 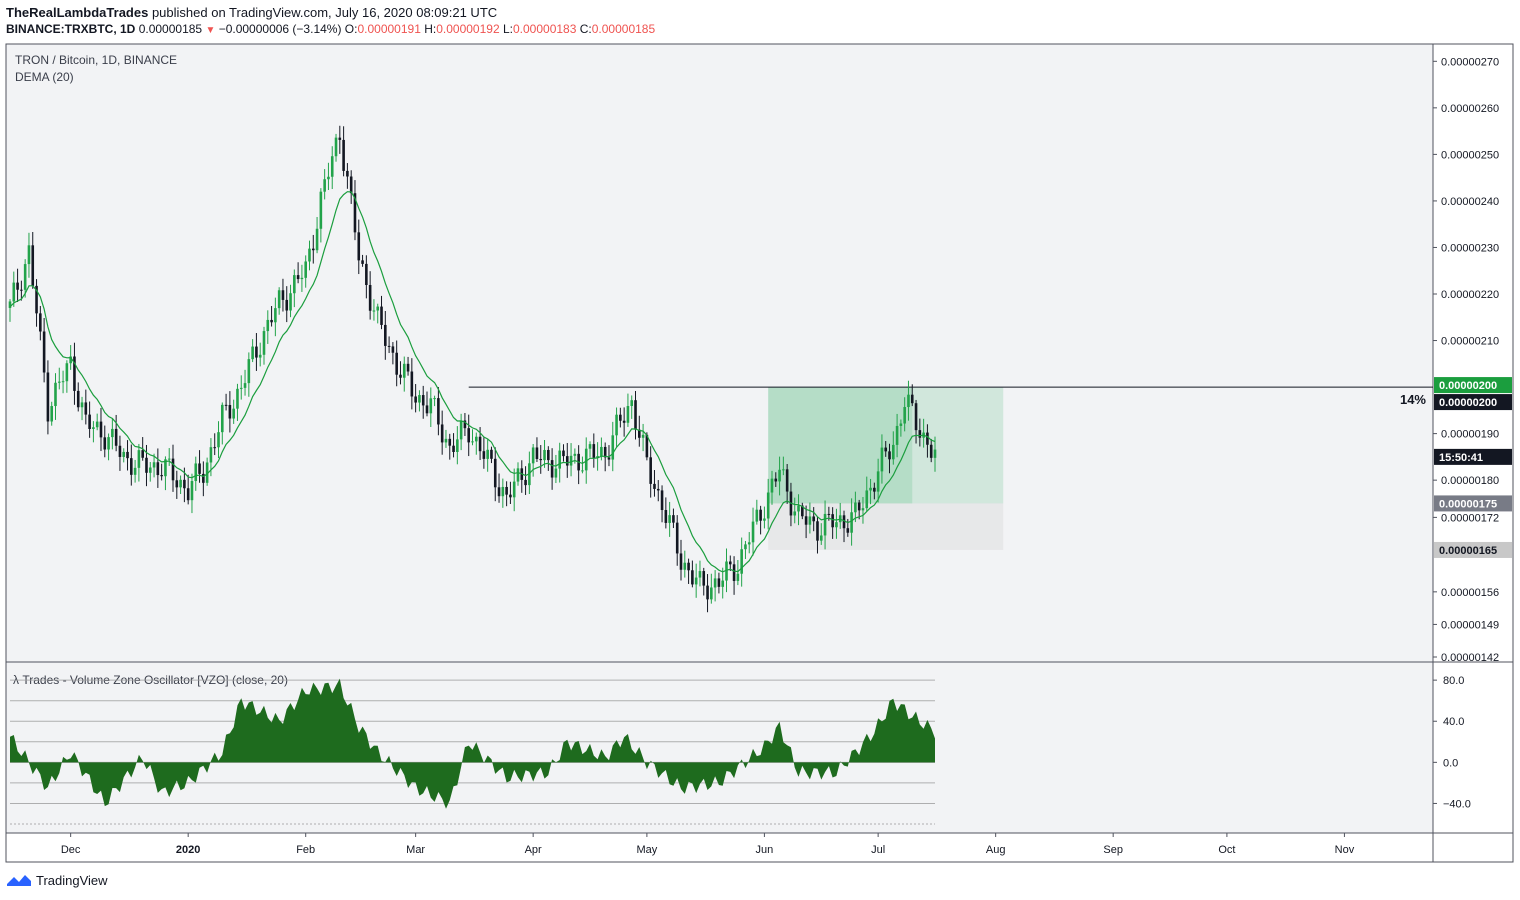 What do you see at coordinates (1470, 155) in the screenshot?
I see `price-tick-label: 0.00000250` at bounding box center [1470, 155].